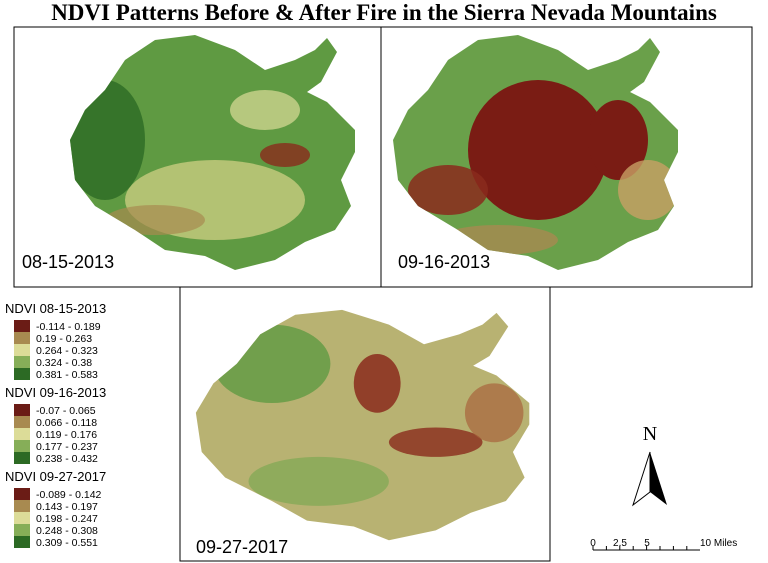 The height and width of the screenshot is (563, 768). I want to click on panel-date: 08-15-2013, so click(68, 262).